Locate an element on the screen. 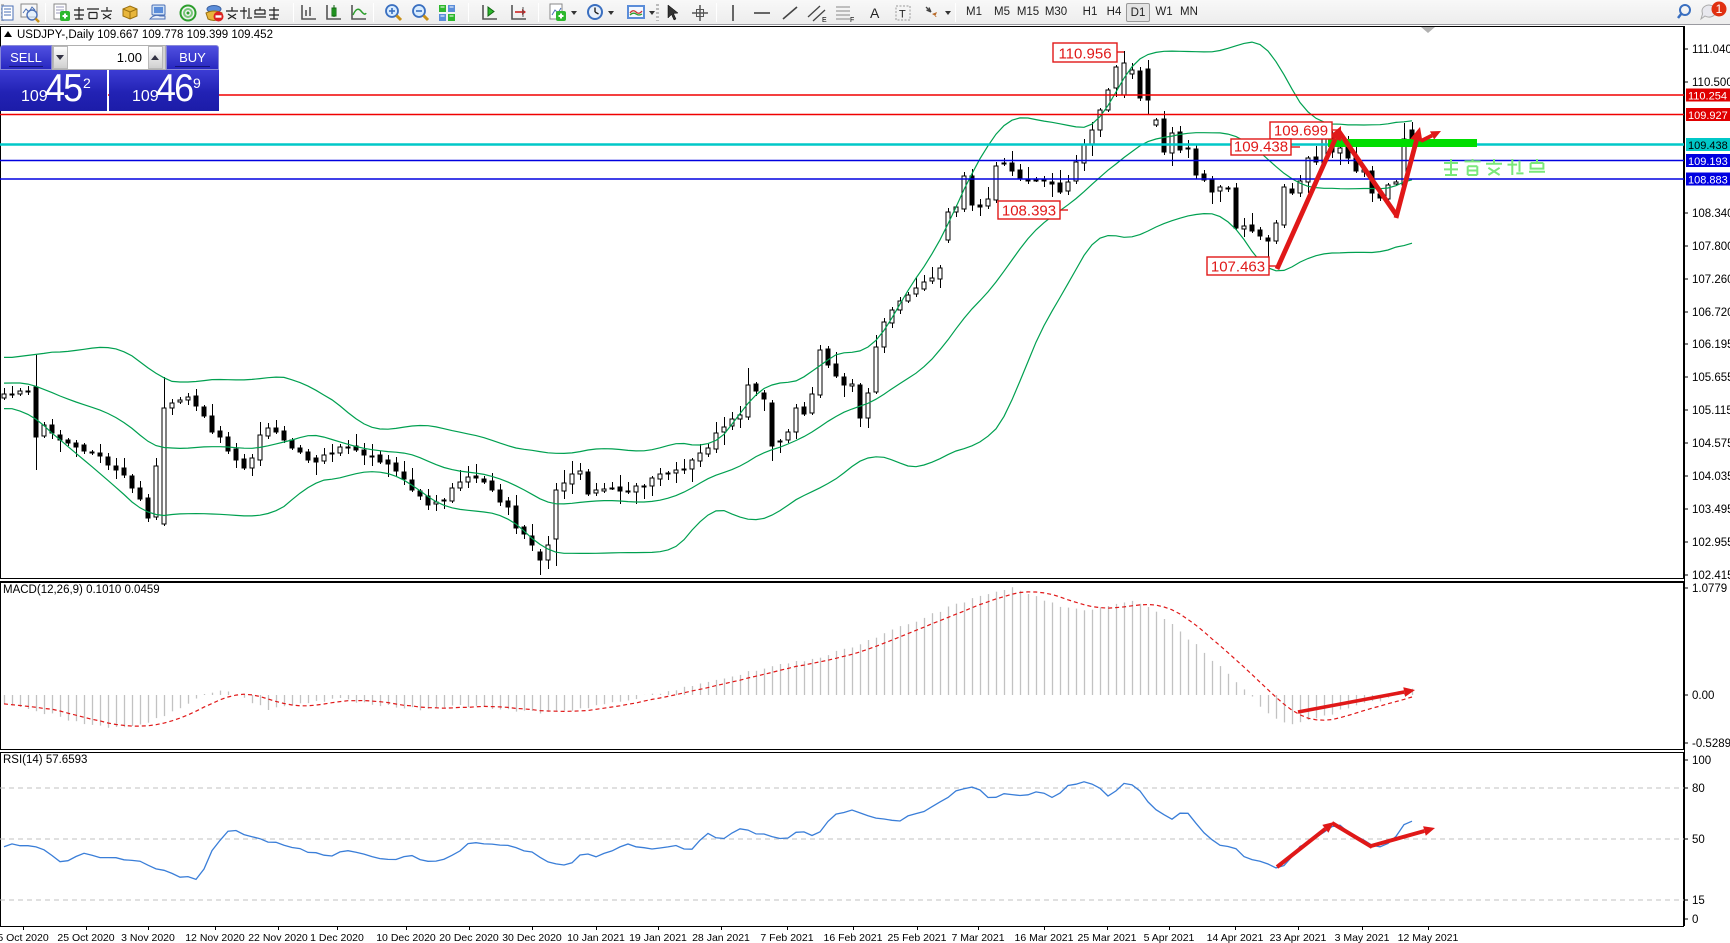 The height and width of the screenshot is (943, 1730). svg-text: 1.0779 is located at coordinates (1709, 589).